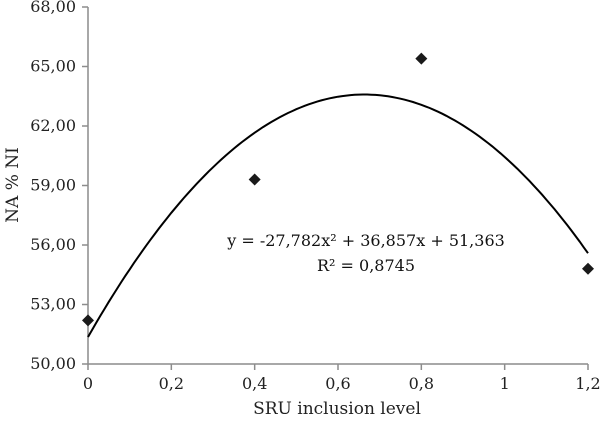 The height and width of the screenshot is (425, 600). I want to click on x-axis-label: SRU inclusion level, so click(337, 409).